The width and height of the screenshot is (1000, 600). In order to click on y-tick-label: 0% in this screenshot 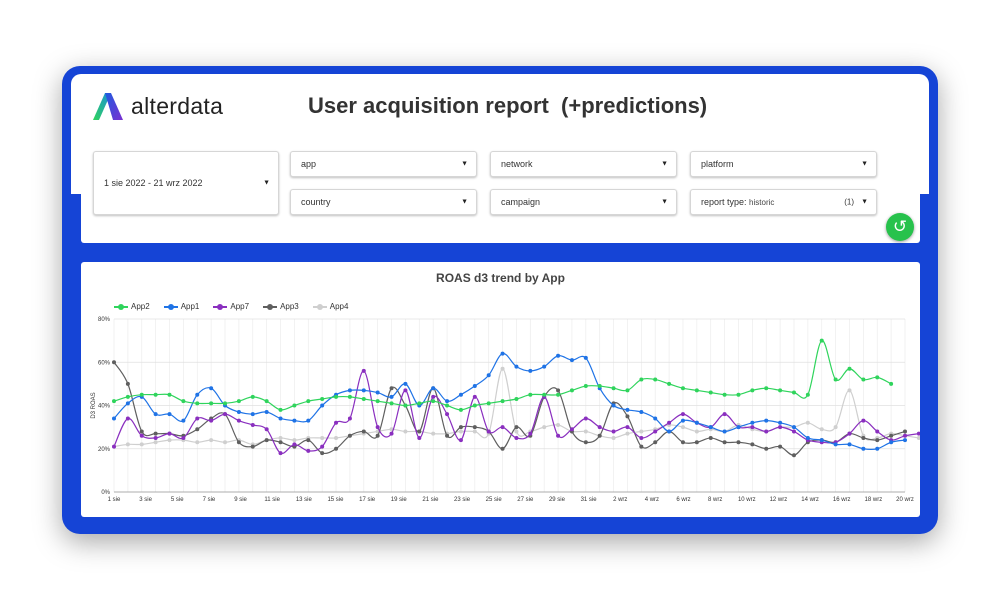, I will do `click(105, 493)`.